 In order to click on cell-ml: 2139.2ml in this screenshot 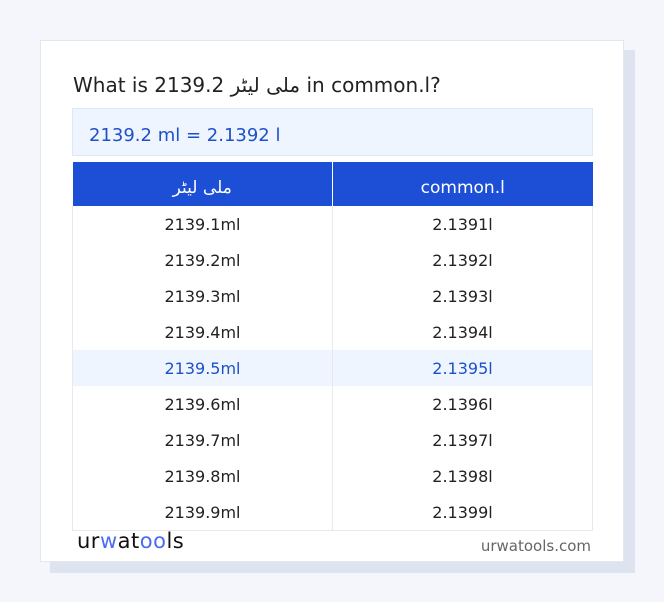, I will do `click(202, 260)`.